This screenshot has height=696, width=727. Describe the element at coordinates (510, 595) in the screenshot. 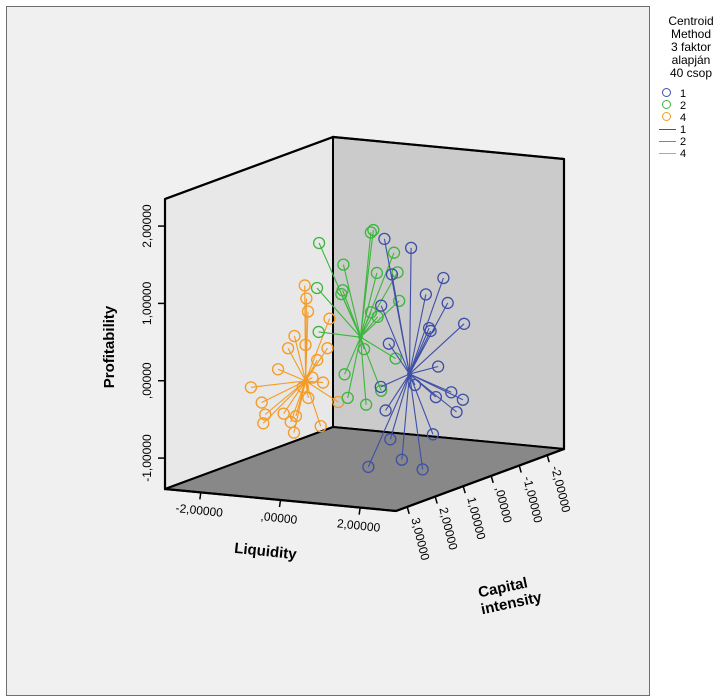

I see `z-axis-label: Capital intensity` at that location.